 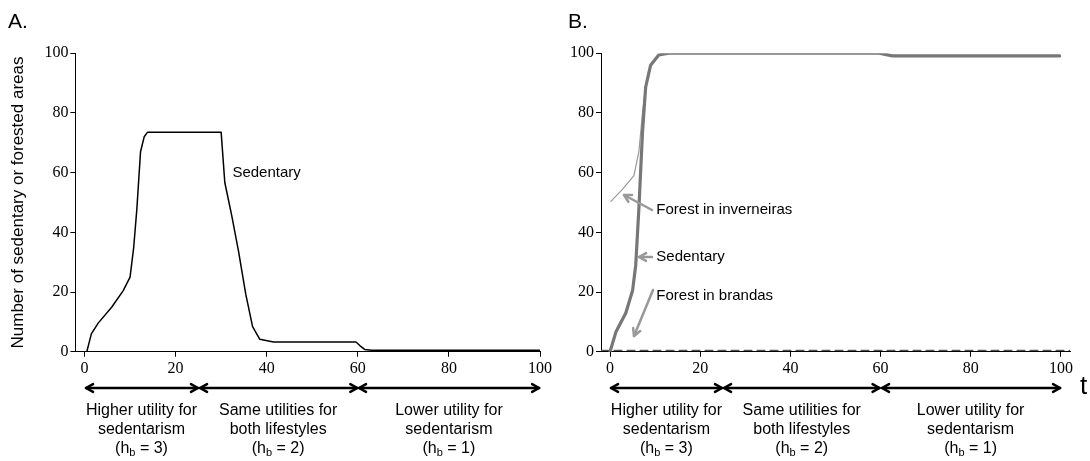 I want to click on y-axis-title: Number of sedentary or forested areas, so click(x=17, y=202).